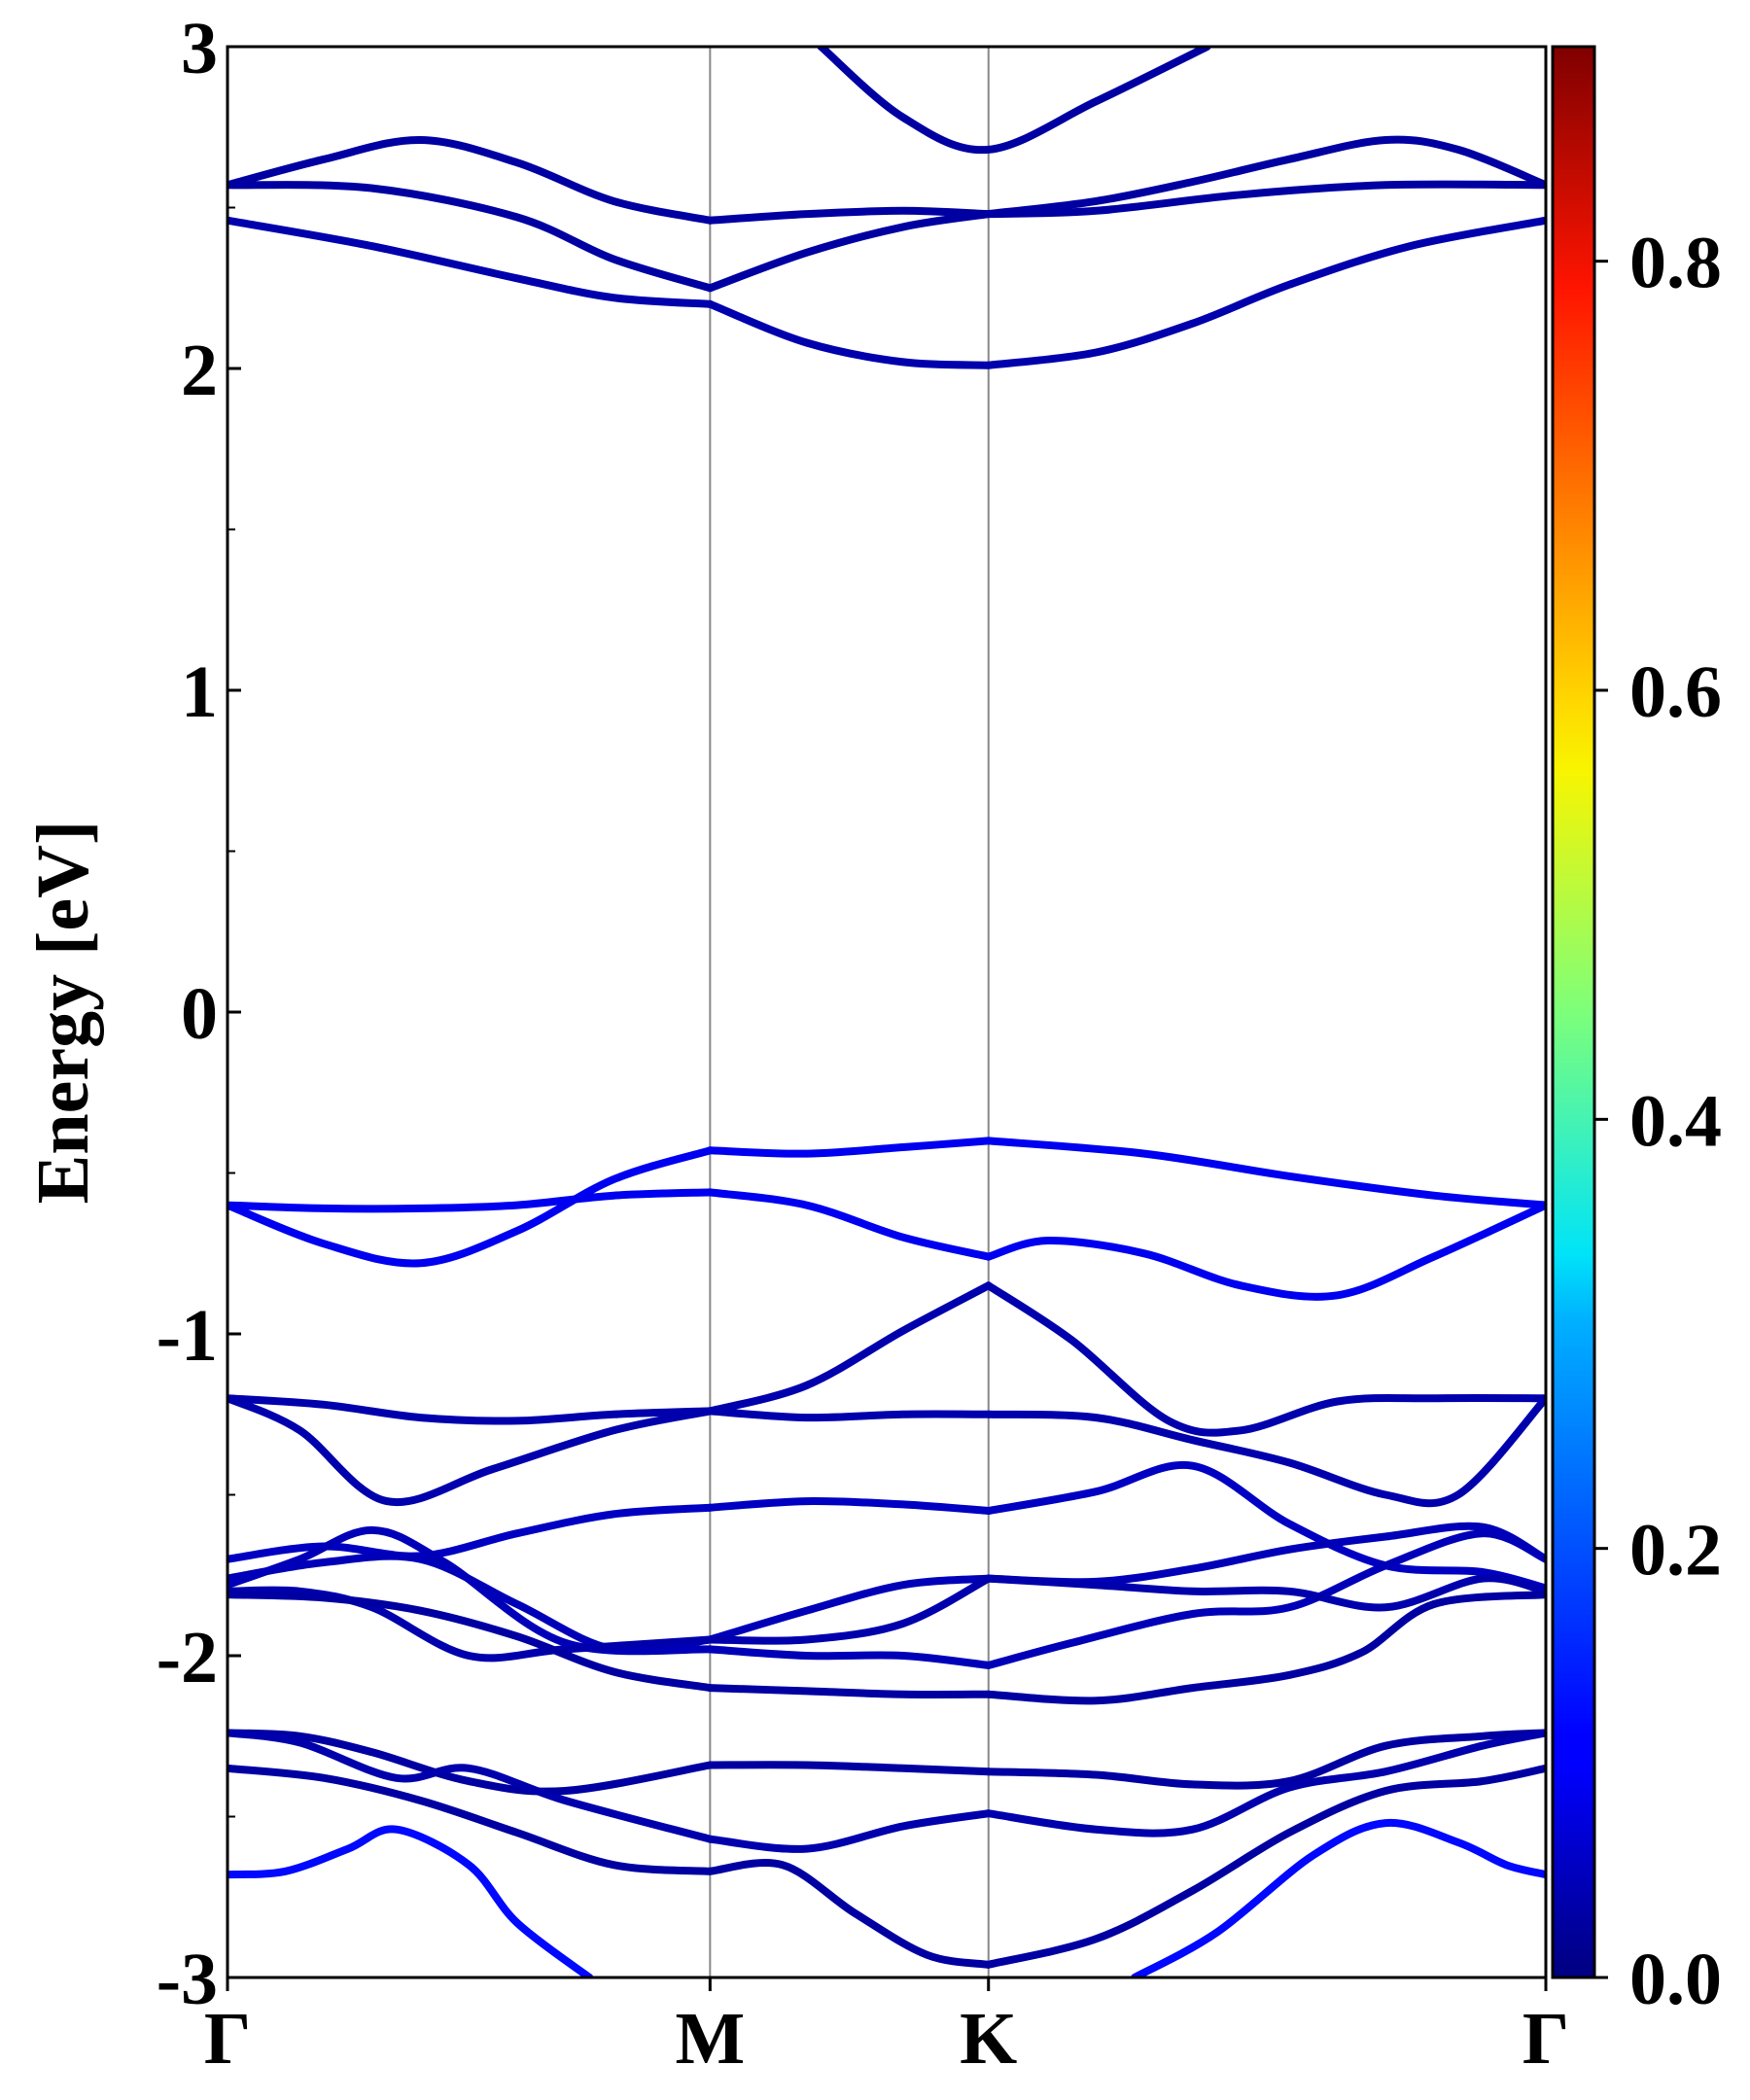  What do you see at coordinates (199, 692) in the screenshot?
I see `y-tick-label: 1` at bounding box center [199, 692].